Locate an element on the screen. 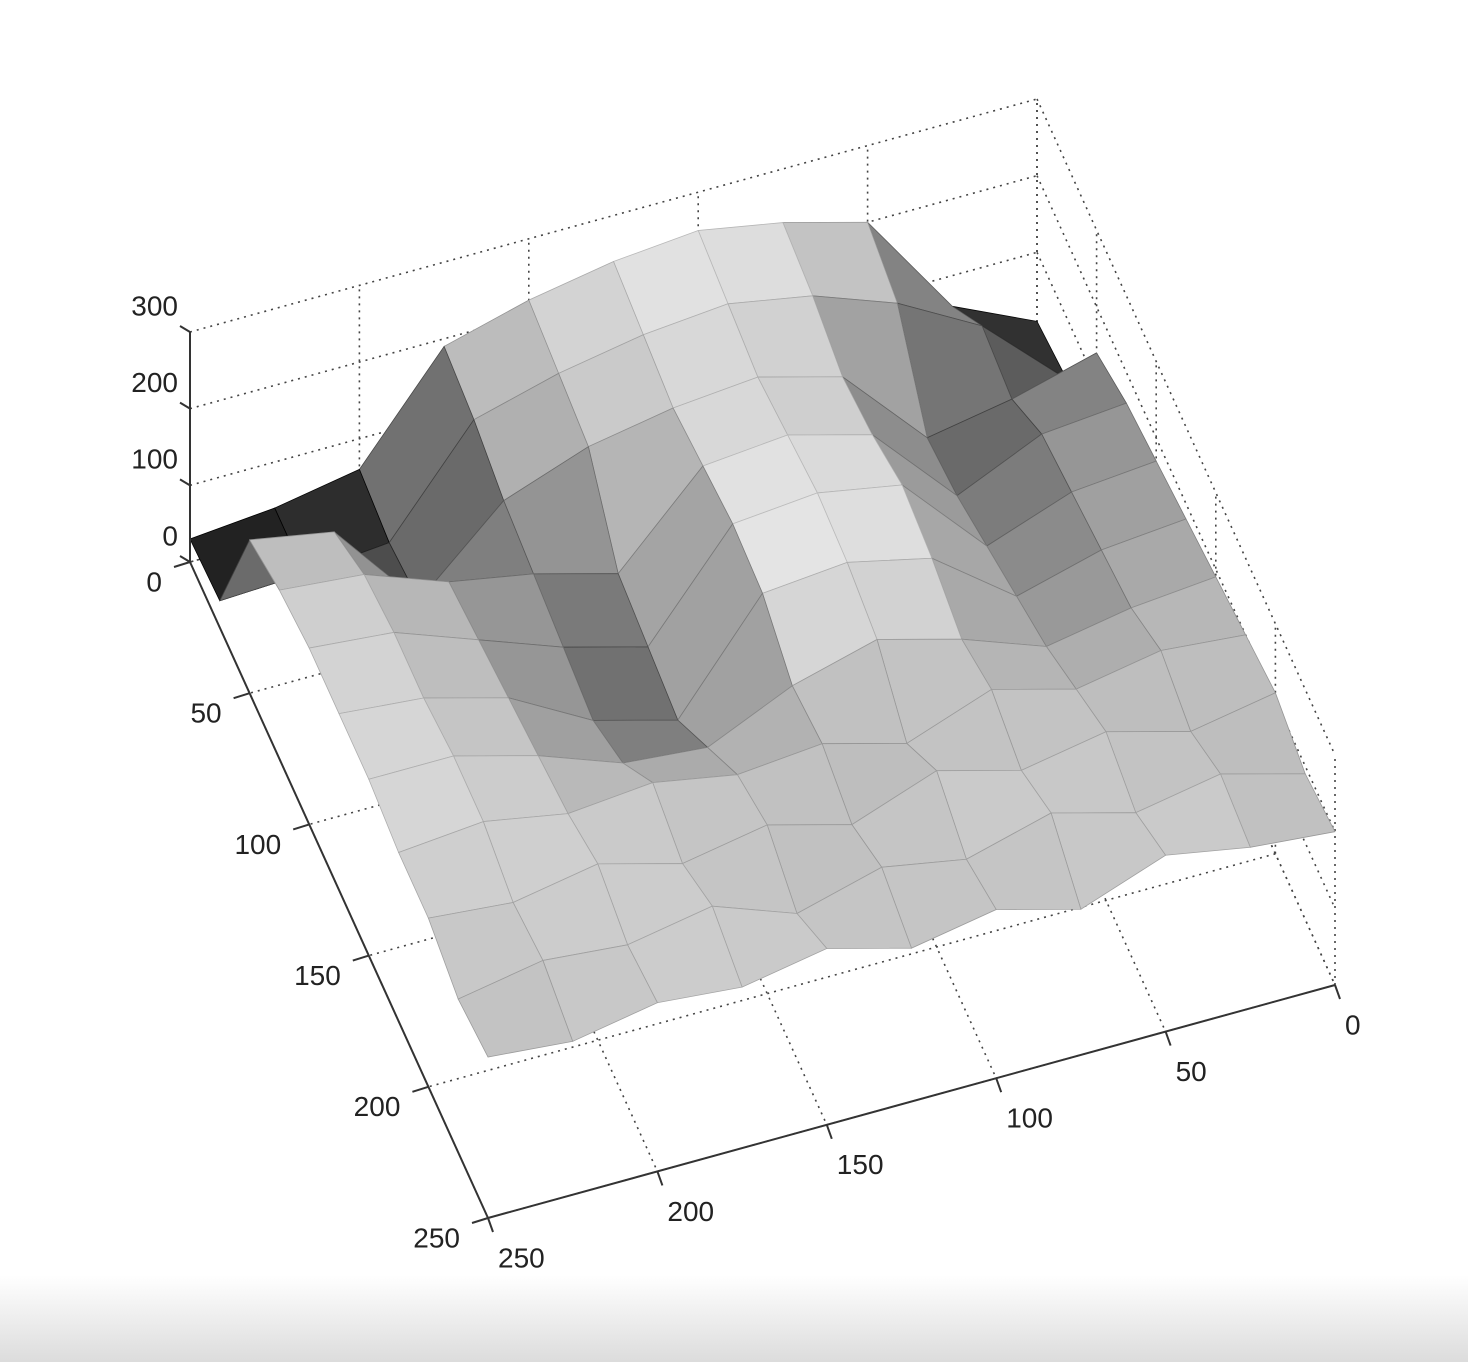 The width and height of the screenshot is (1468, 1362). surface-patch is located at coordinates (515, 1008).